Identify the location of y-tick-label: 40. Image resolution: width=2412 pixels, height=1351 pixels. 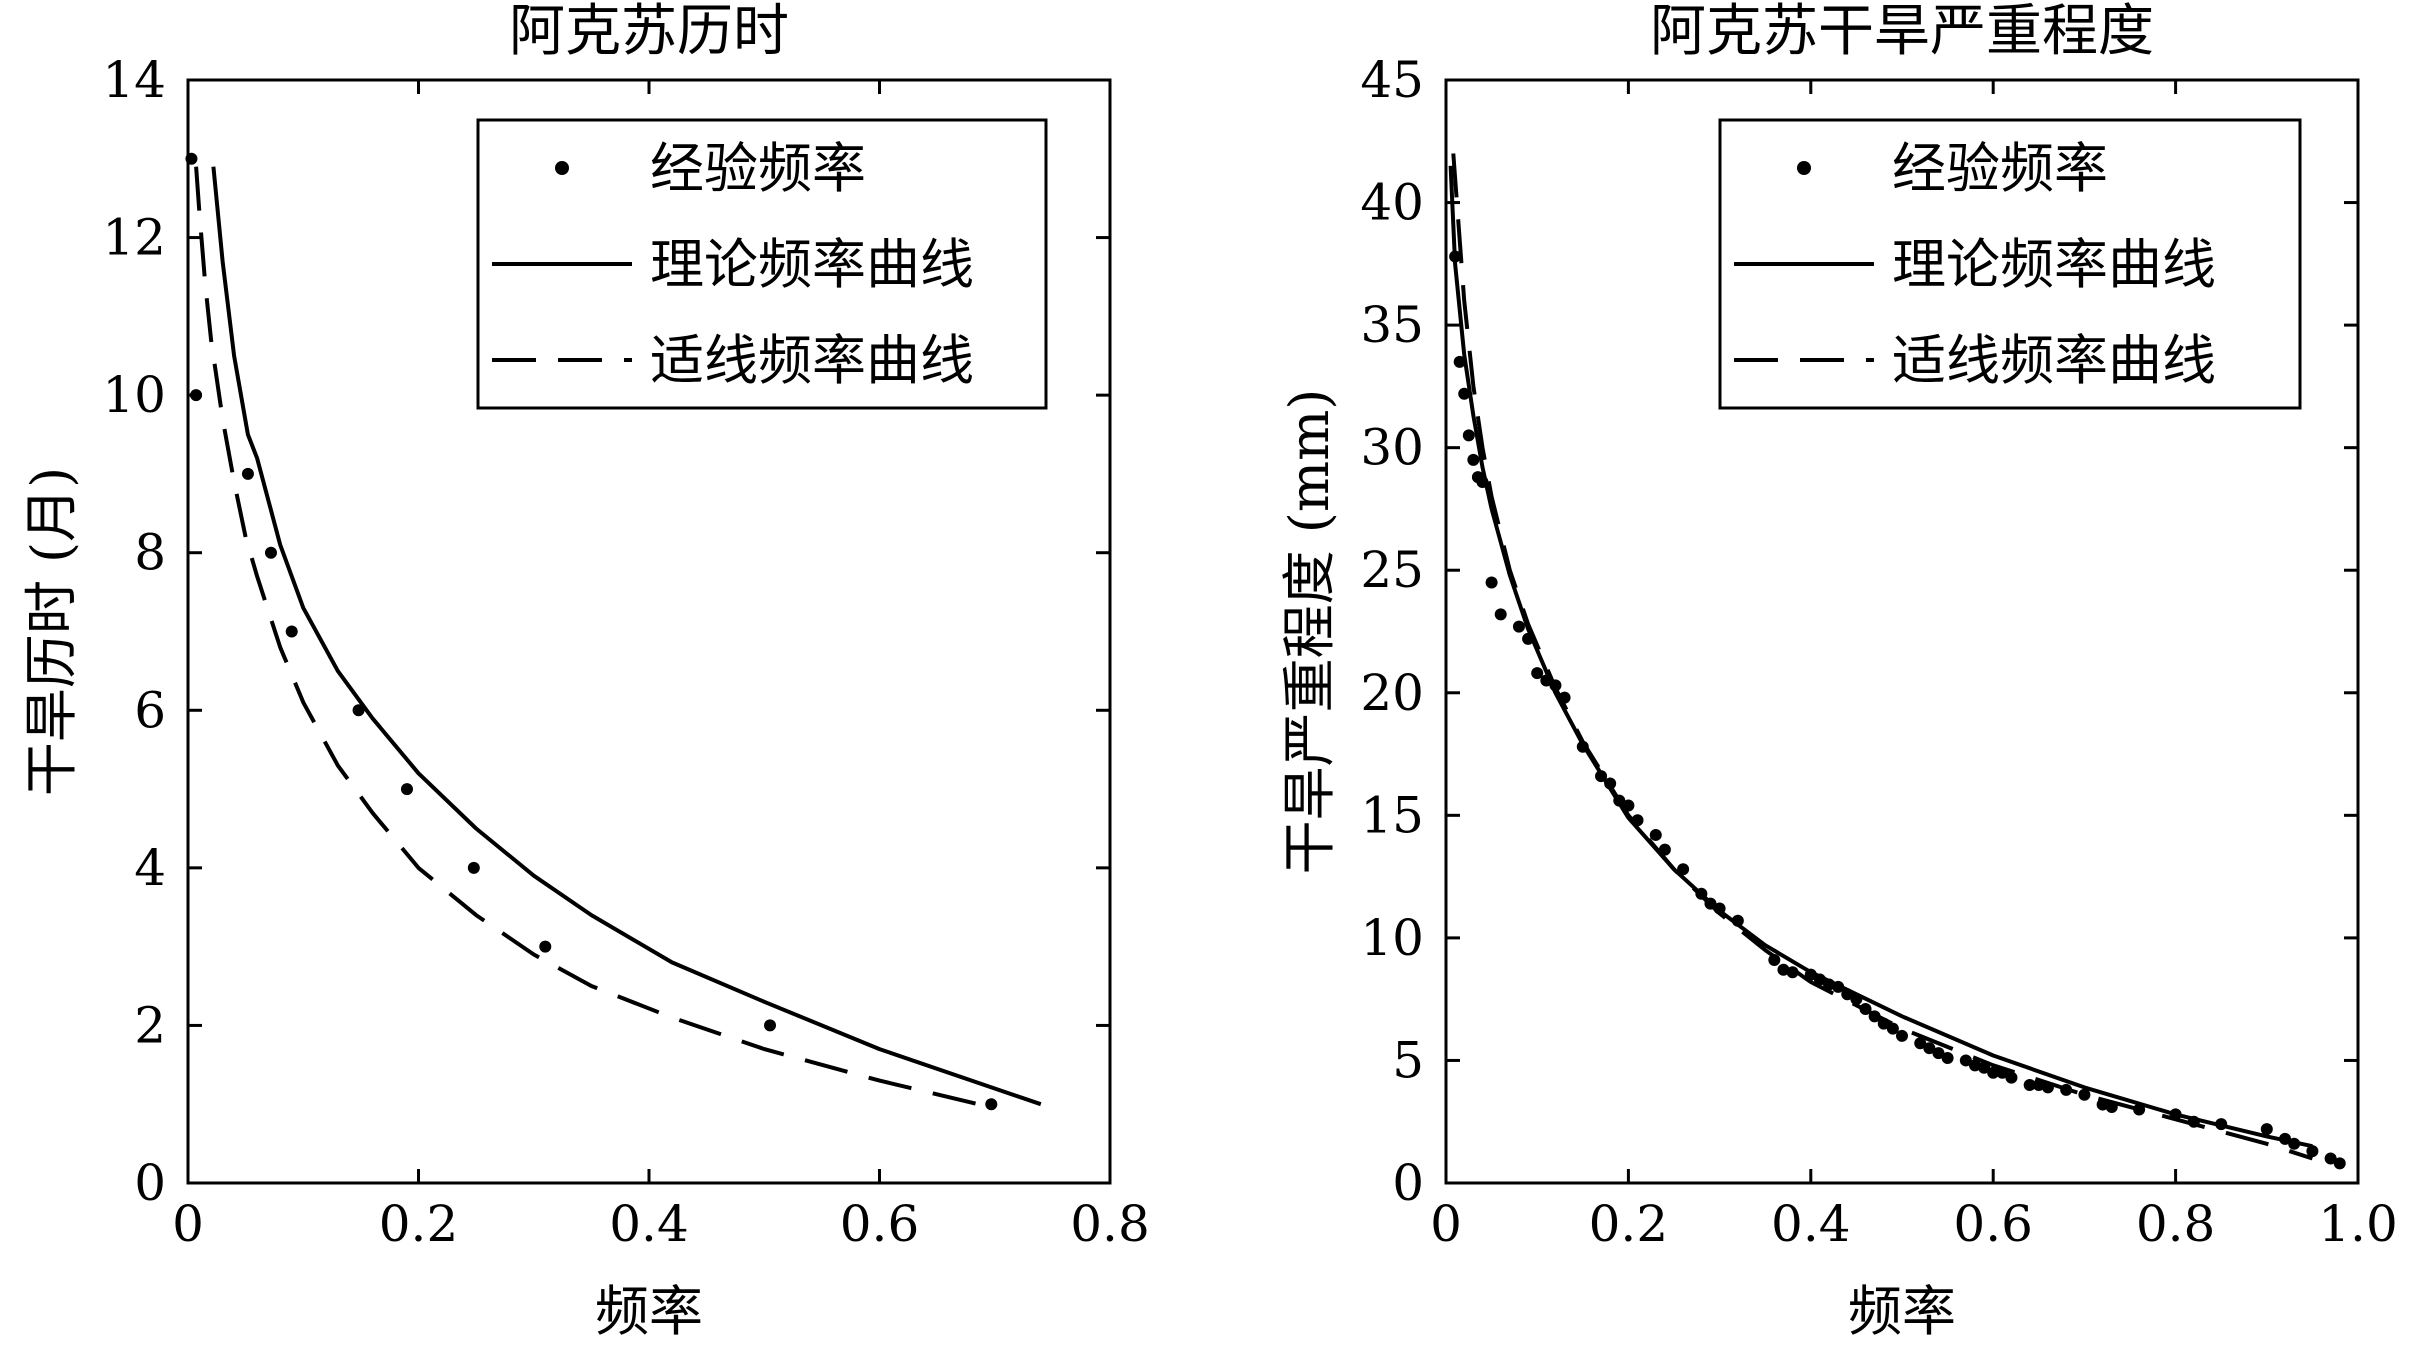
(1392, 203).